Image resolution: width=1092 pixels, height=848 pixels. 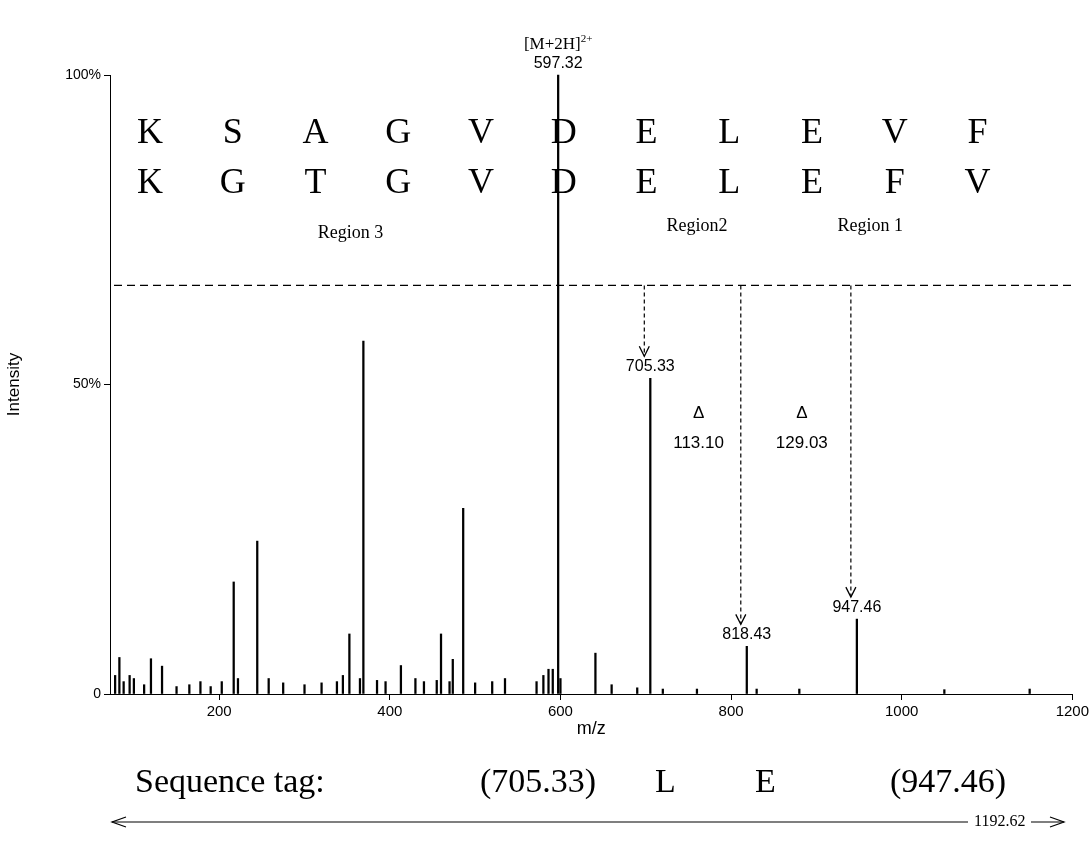 What do you see at coordinates (97, 692) in the screenshot?
I see `y-tick-label: 0` at bounding box center [97, 692].